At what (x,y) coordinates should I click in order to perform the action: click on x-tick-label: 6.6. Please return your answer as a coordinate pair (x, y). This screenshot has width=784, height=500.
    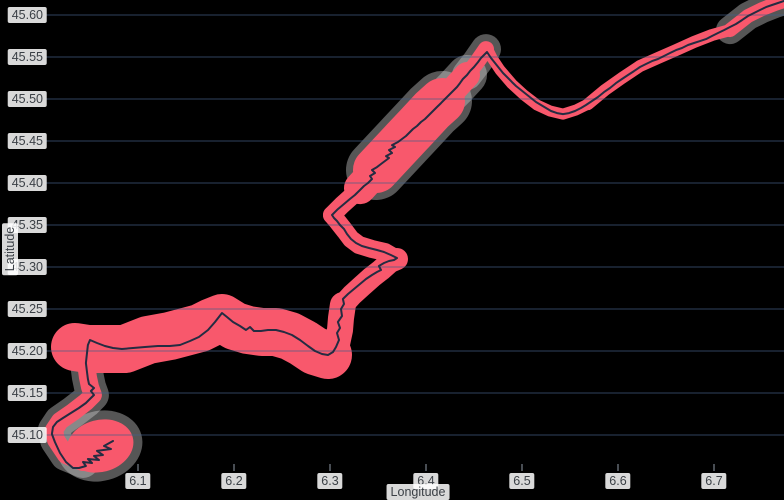
    Looking at the image, I should click on (618, 481).